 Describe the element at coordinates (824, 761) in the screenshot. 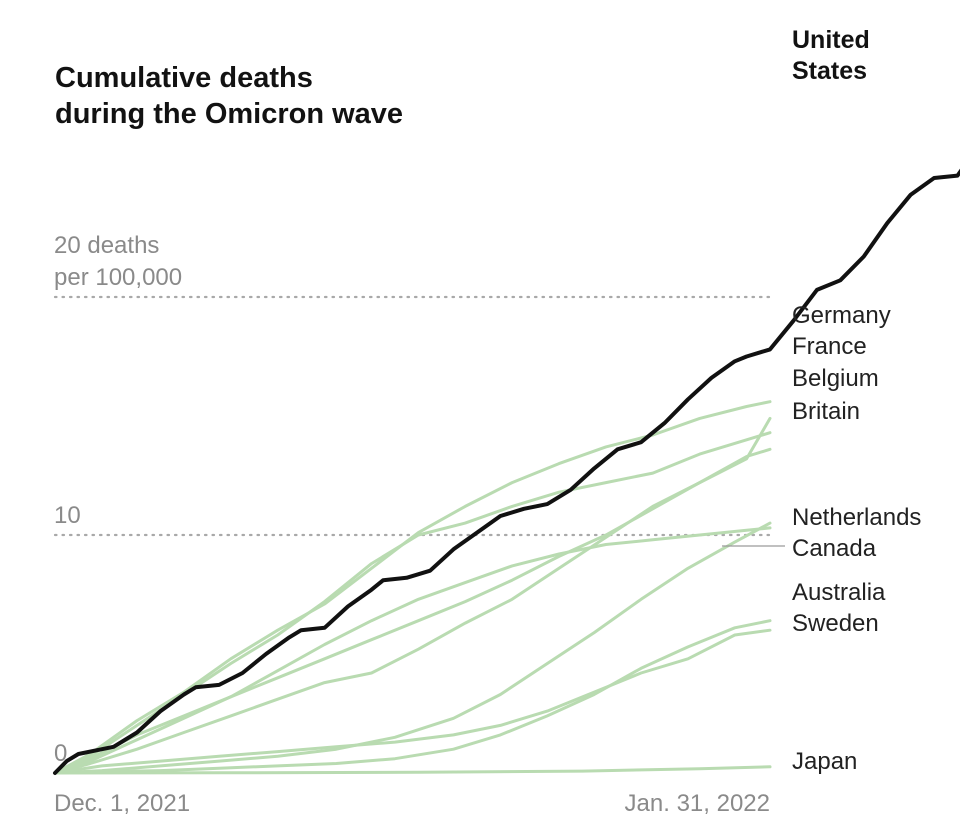

I see `series-label-japan: Japan` at that location.